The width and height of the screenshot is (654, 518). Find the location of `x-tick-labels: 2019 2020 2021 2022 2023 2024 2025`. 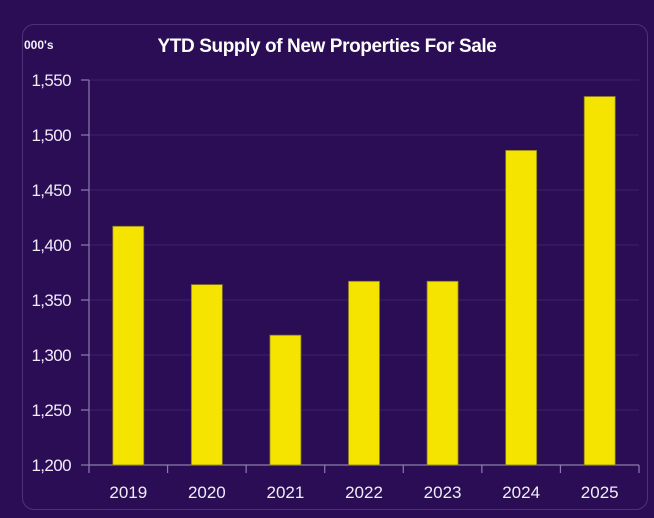

x-tick-labels: 2019 2020 2021 2022 2023 2024 2025 is located at coordinates (363, 492).